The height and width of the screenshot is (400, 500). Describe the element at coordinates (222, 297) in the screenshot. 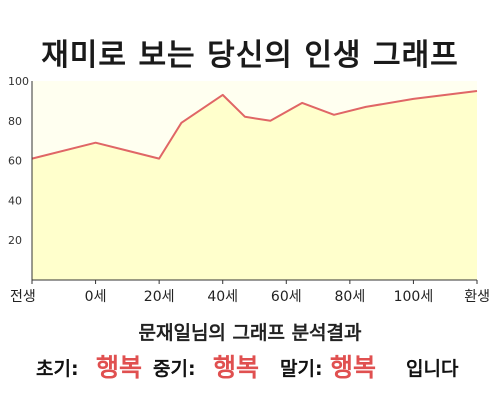

I see `x-tick-label: 40세` at that location.